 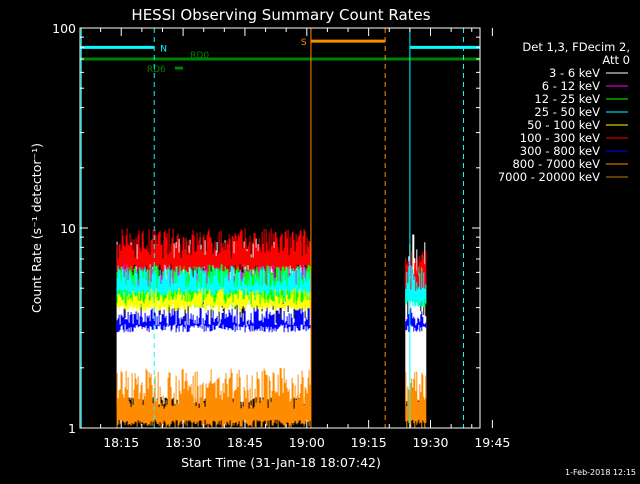 I want to click on legend-entry-label: 800 - 7000 keV, so click(x=556, y=164).